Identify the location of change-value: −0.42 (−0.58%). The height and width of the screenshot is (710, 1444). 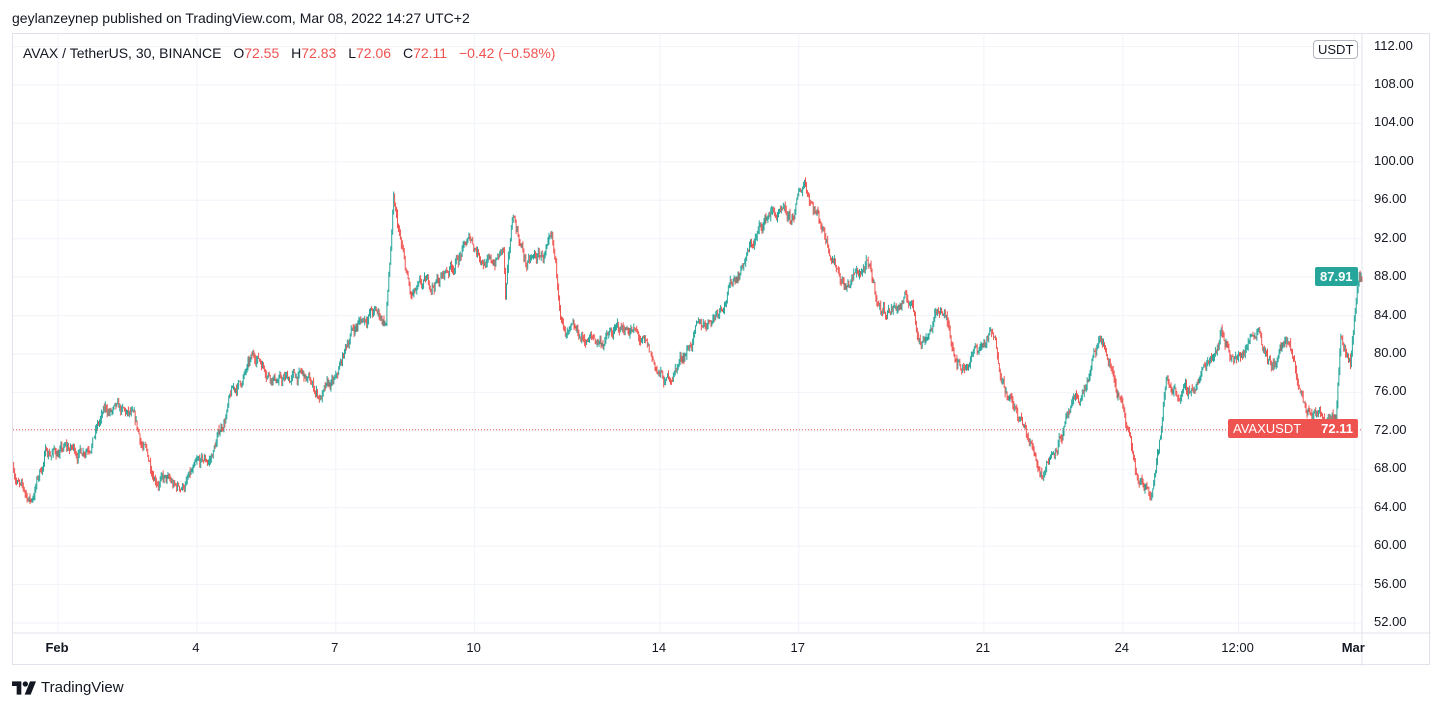
(507, 53).